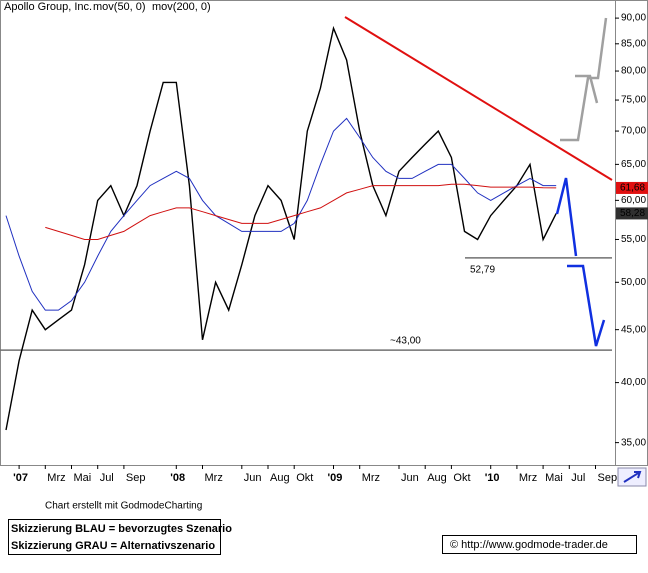  Describe the element at coordinates (113, 546) in the screenshot. I see `legend-grey: Skizzierung GRAU = Alternativszenario` at that location.